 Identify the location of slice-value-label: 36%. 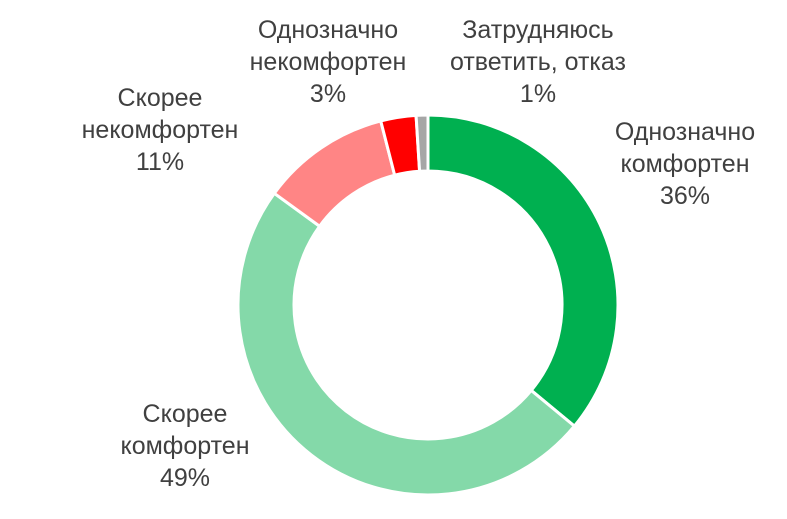
(685, 196).